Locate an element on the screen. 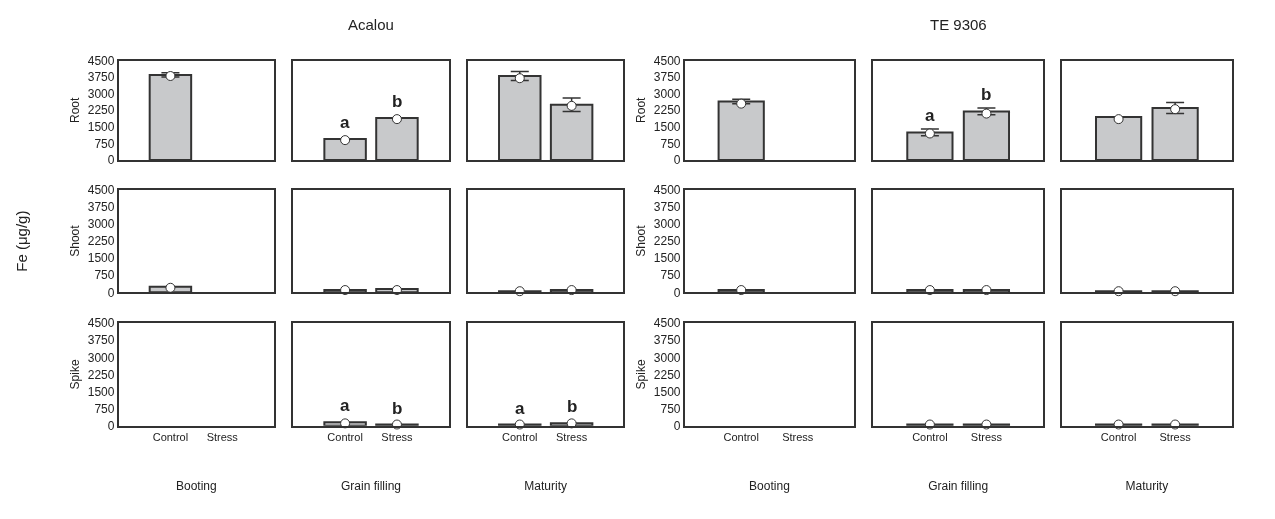  chart-title: Acalou is located at coordinates (371, 24).